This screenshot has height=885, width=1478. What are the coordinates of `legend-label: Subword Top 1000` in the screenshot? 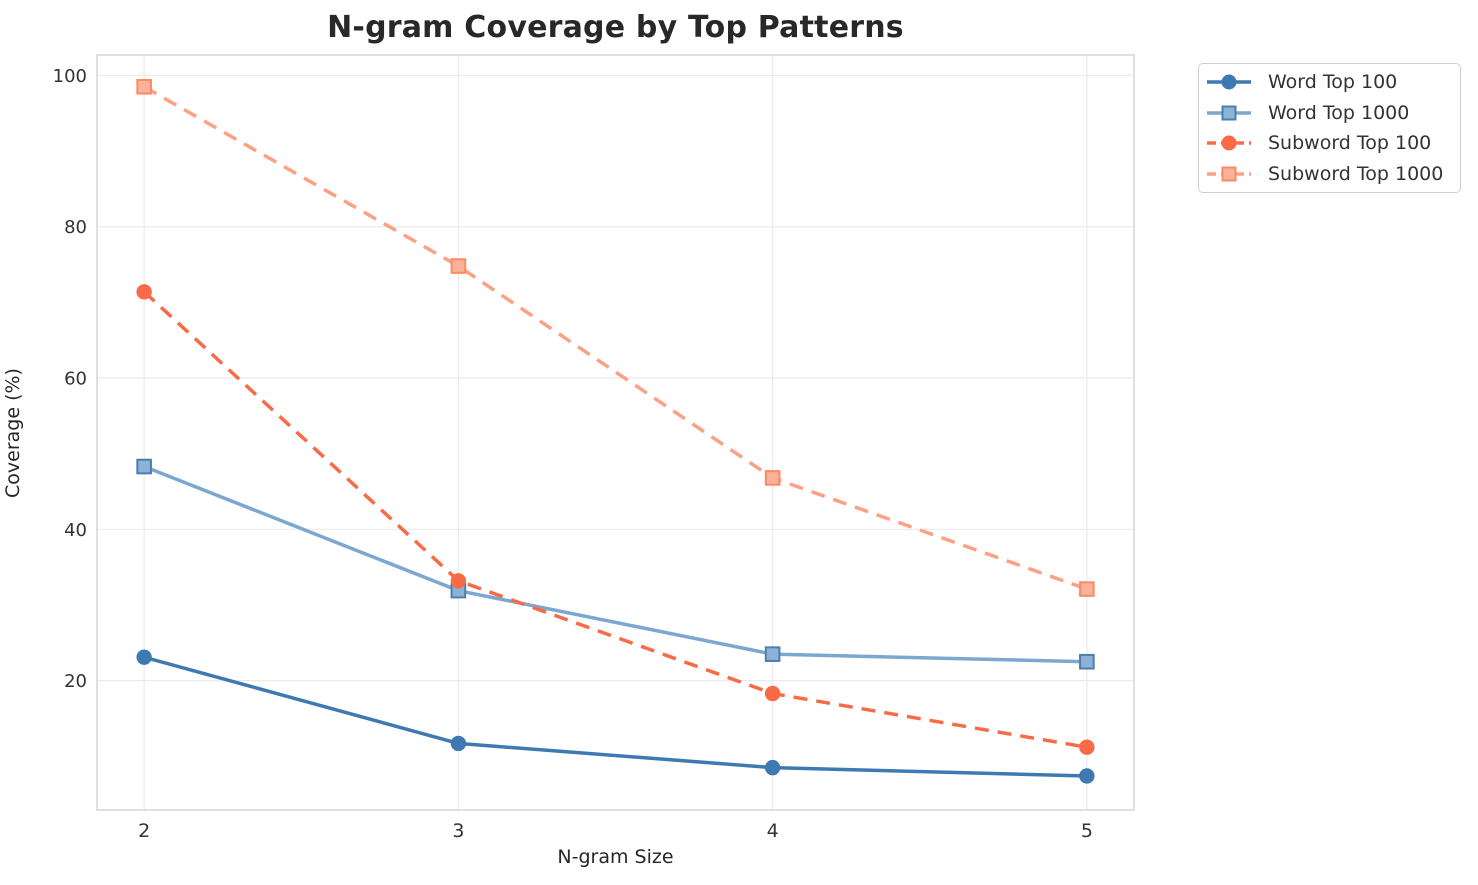 It's located at (1356, 173).